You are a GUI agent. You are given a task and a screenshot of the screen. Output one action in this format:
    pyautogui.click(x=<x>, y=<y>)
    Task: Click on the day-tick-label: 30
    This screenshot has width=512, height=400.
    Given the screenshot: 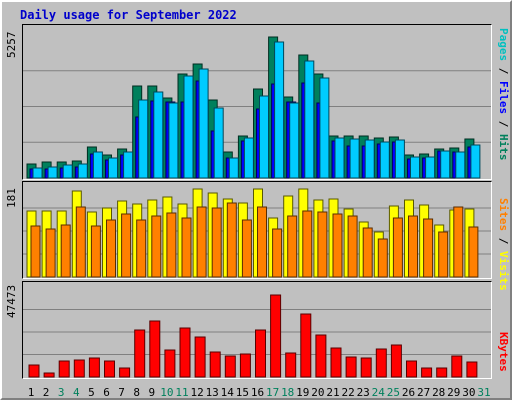 What is the action you would take?
    pyautogui.click(x=469, y=392)
    